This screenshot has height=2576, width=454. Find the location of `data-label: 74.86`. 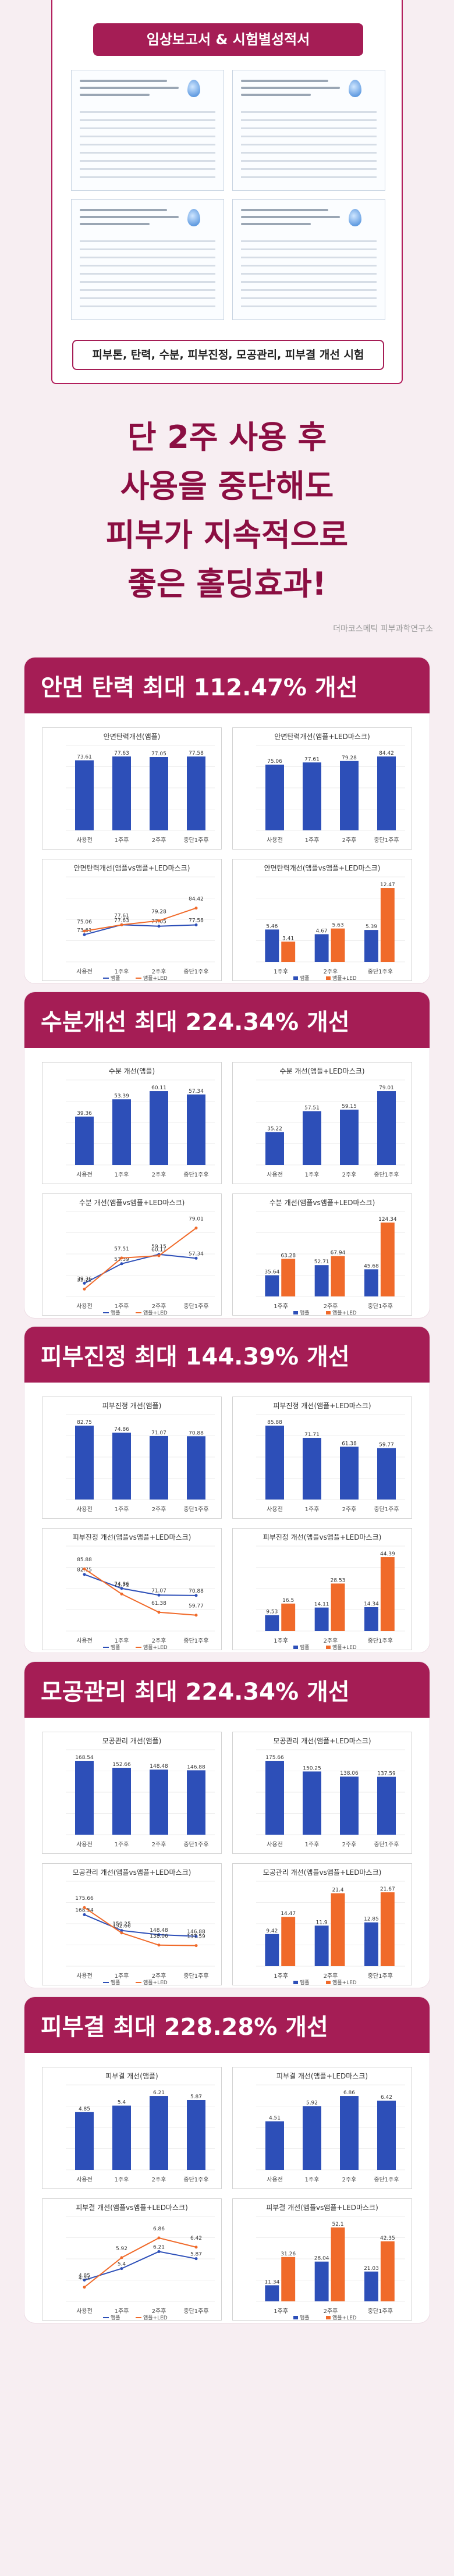

data-label: 74.86 is located at coordinates (122, 1584).